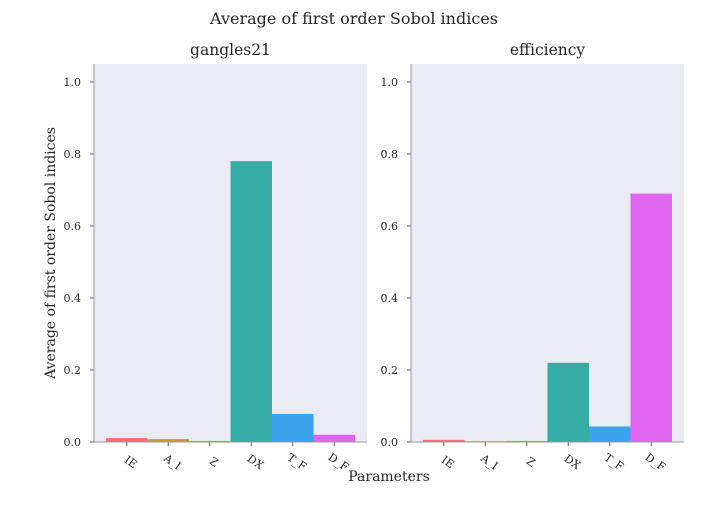 The height and width of the screenshot is (531, 708). What do you see at coordinates (548, 50) in the screenshot?
I see `subplot-title: efficiency` at bounding box center [548, 50].